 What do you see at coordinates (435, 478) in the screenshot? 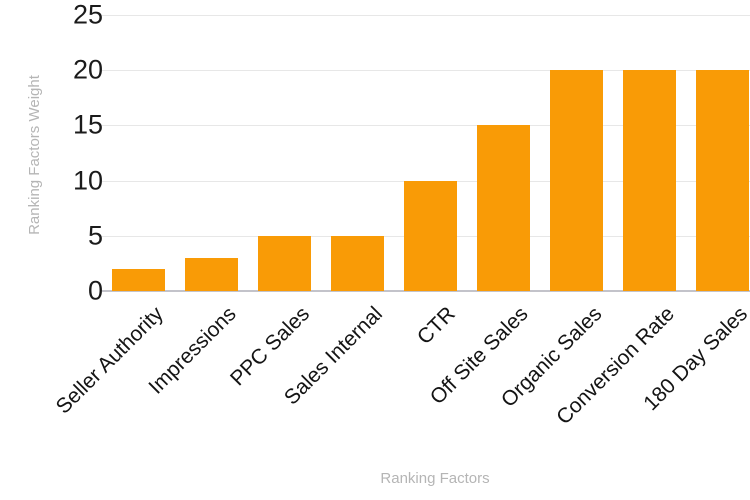
I see `x-axis-title: Ranking Factors` at bounding box center [435, 478].